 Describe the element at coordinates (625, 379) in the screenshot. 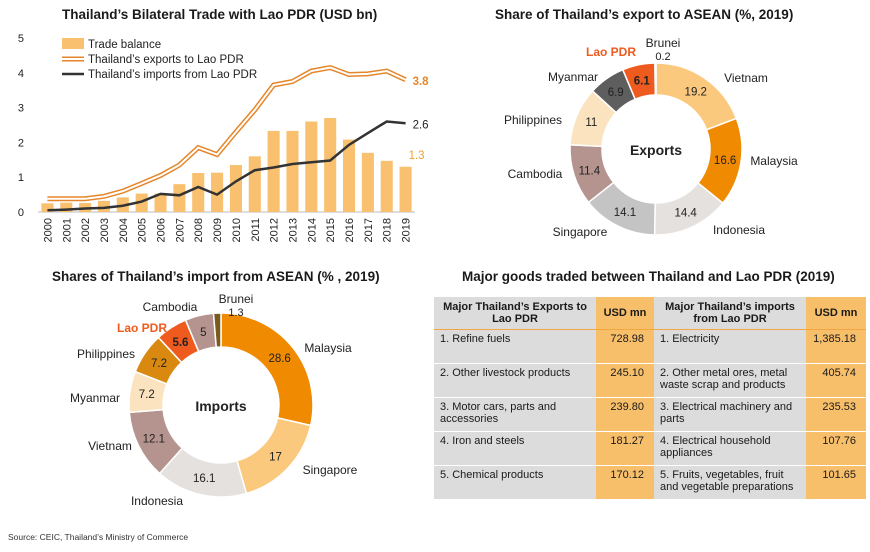

I see `export-value: 245.10` at that location.